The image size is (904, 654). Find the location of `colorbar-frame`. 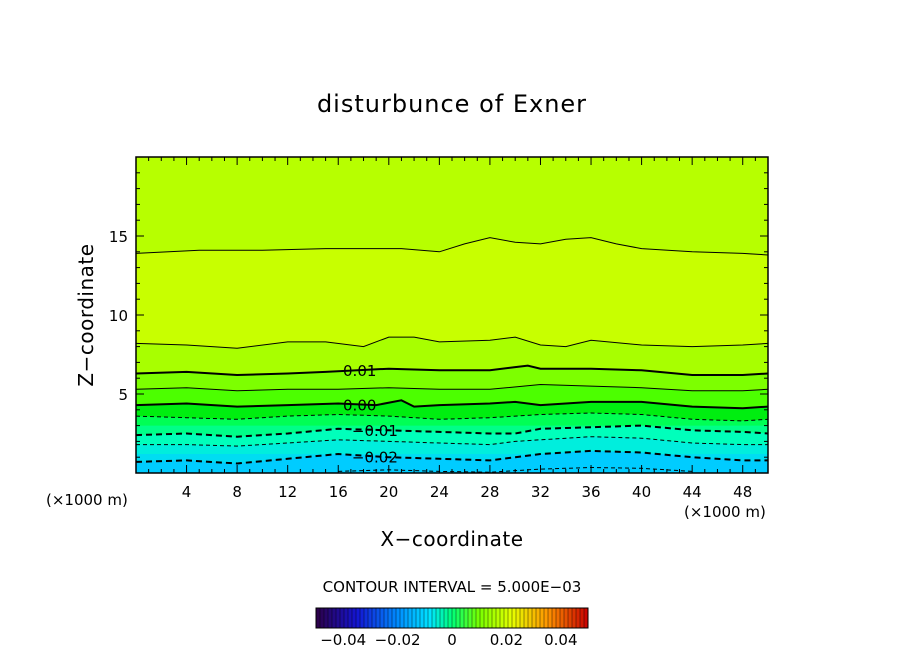

colorbar-frame is located at coordinates (452, 618).